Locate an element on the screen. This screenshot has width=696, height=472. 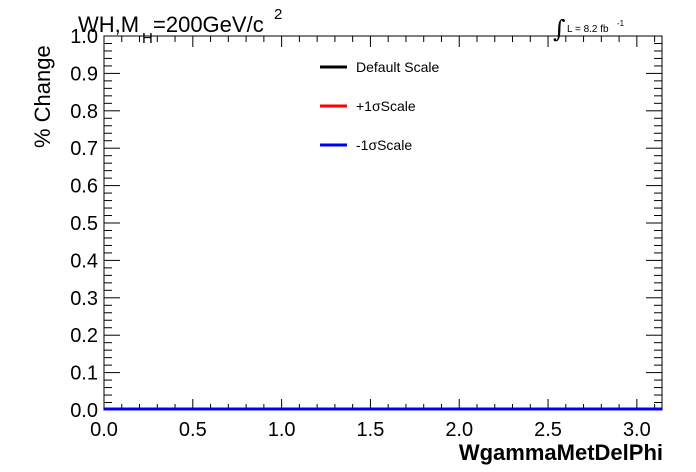
luminosity-superscript: -1 is located at coordinates (621, 23).